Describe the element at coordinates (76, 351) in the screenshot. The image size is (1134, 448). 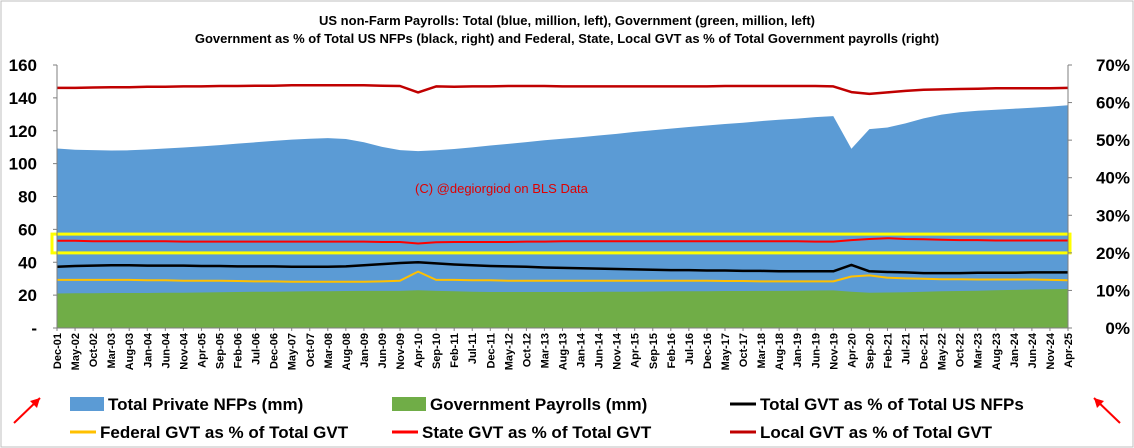
I see `x-tick-label: May-02` at that location.